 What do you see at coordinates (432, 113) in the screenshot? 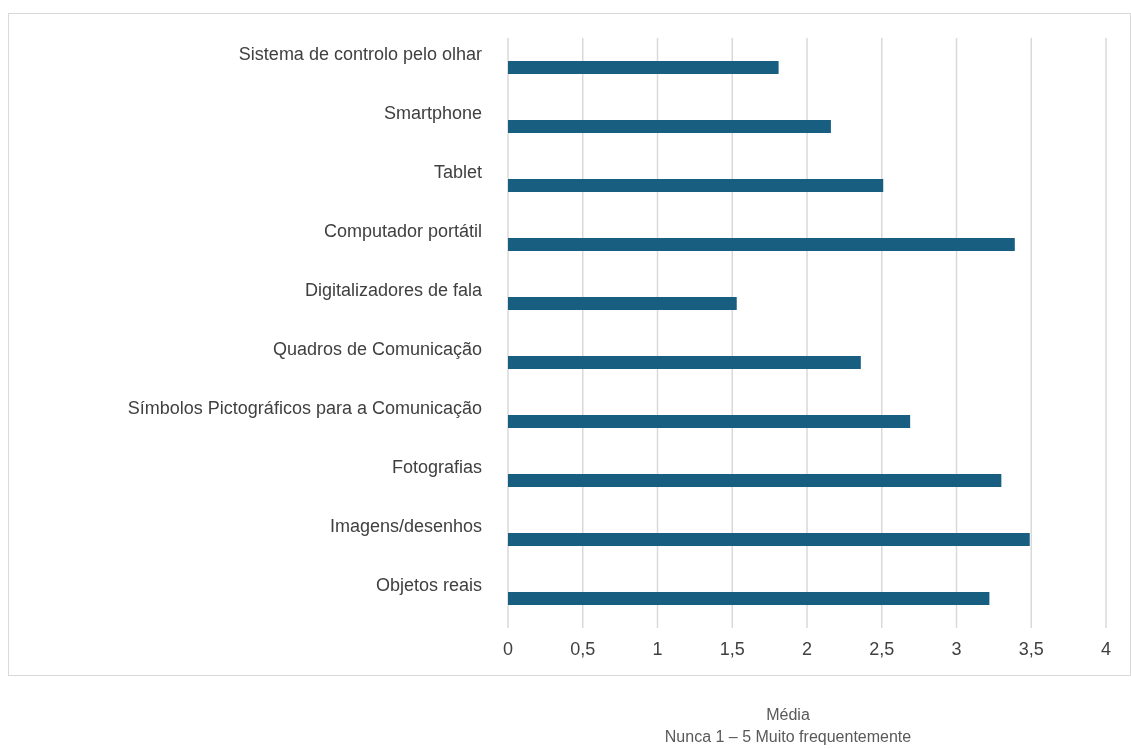
I see `y-tick-label: Smartphone` at bounding box center [432, 113].